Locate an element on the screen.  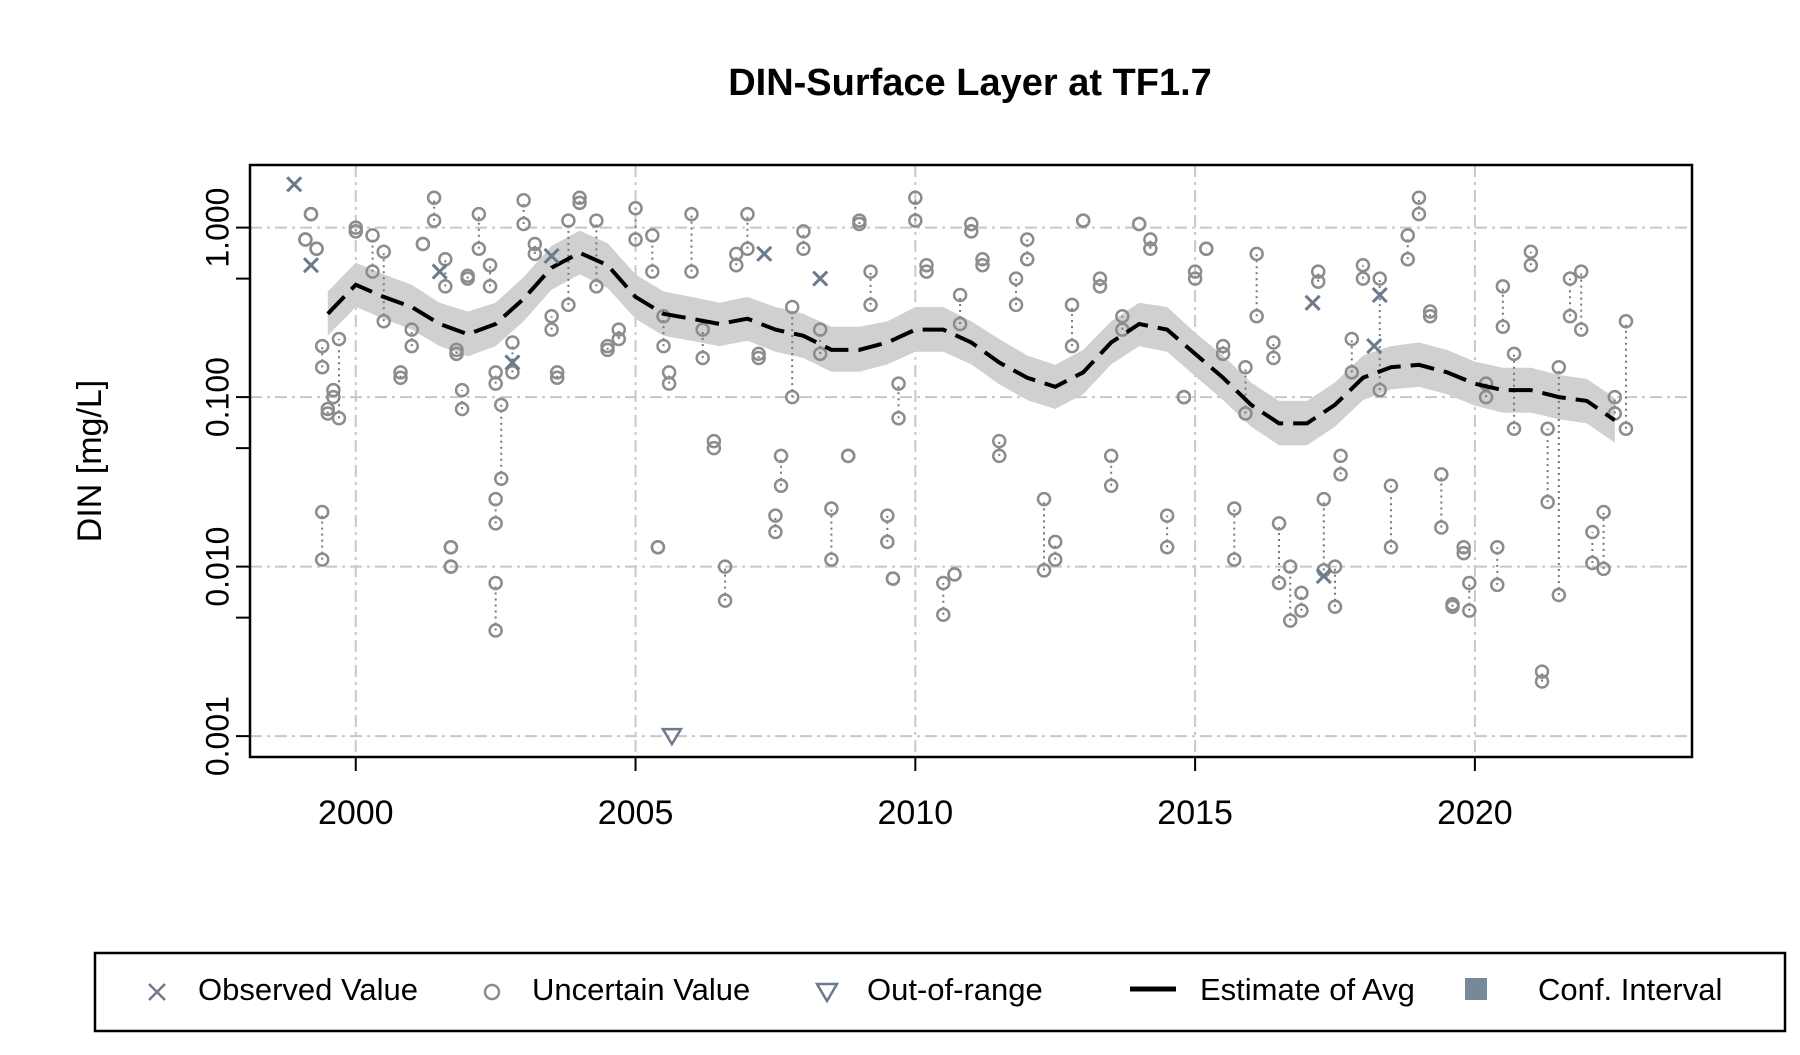
estimate-line is located at coordinates (971, 338).